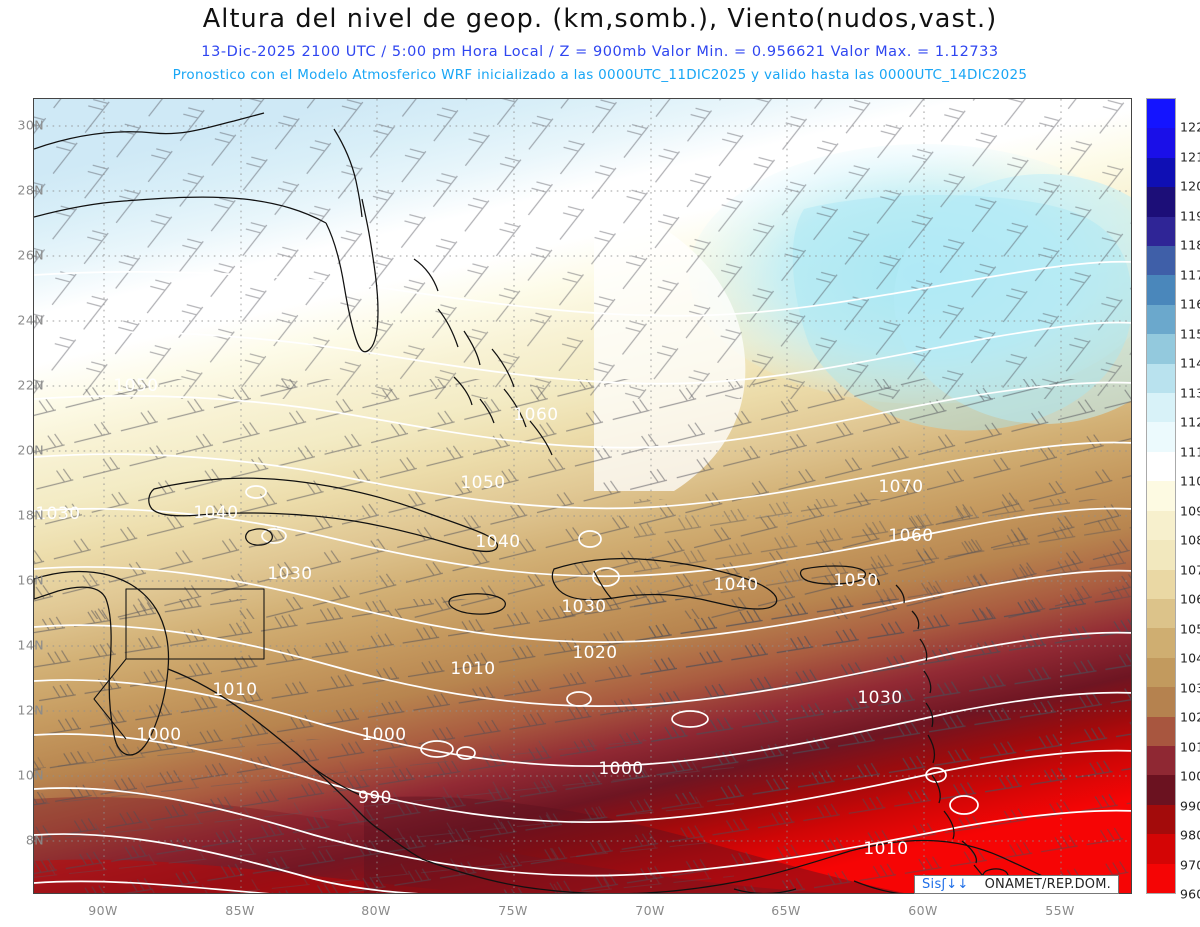  I want to click on colorbar-label: 1190, so click(1190, 216).